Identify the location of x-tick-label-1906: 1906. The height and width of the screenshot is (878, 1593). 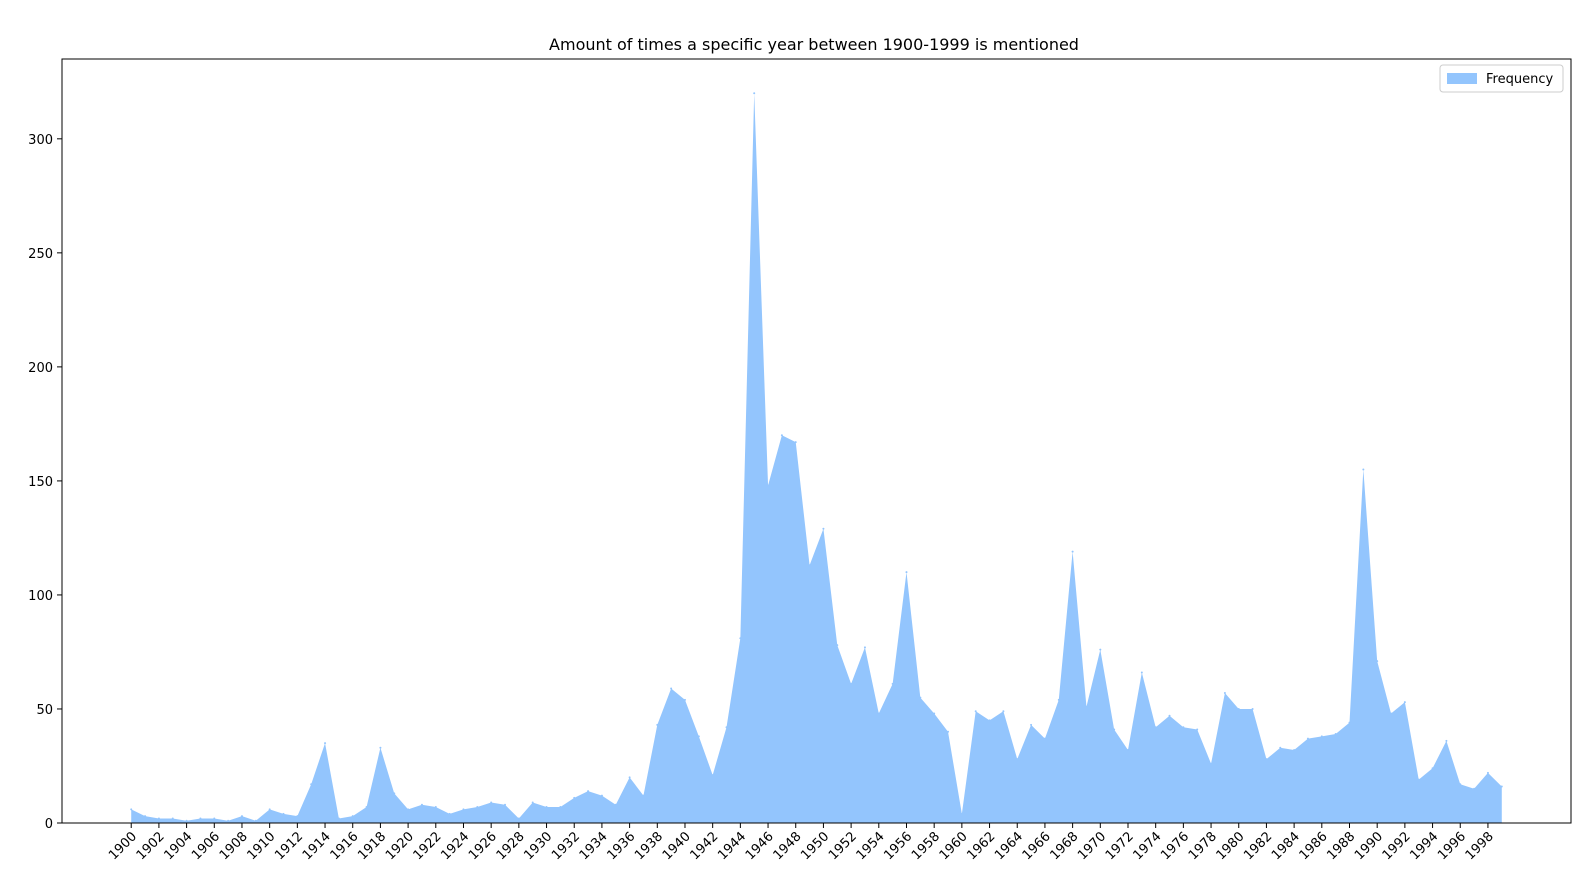
(206, 846).